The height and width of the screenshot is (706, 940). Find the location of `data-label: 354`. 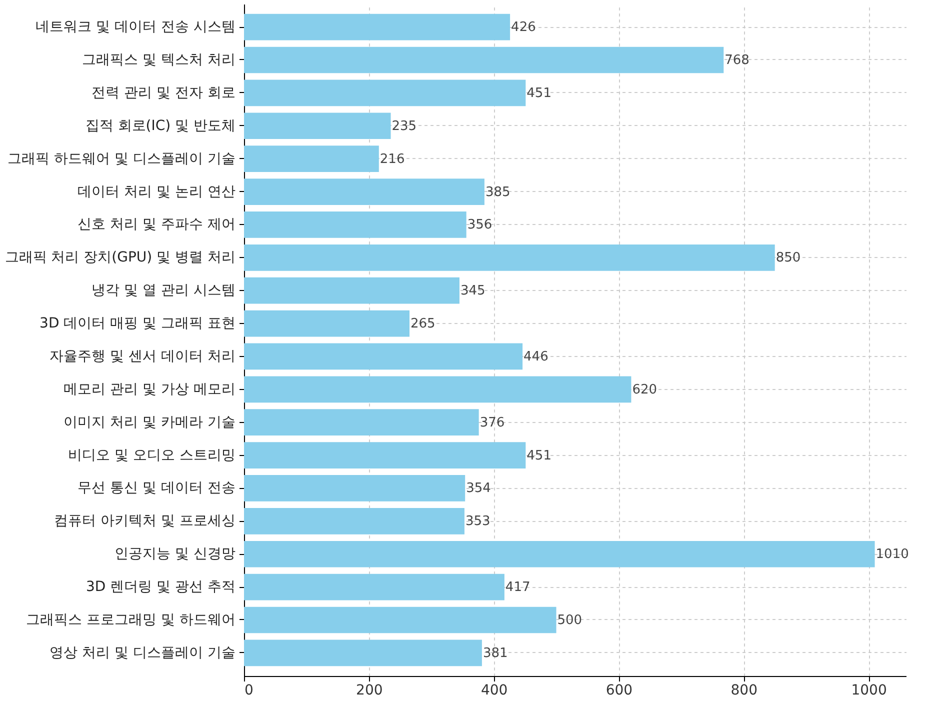

data-label: 354 is located at coordinates (478, 488).